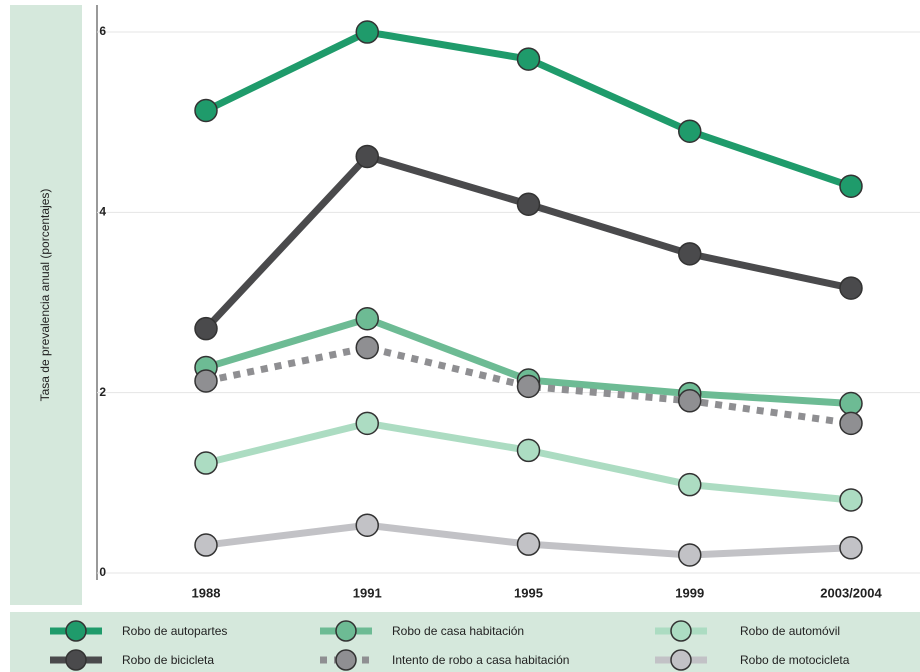 The height and width of the screenshot is (672, 920). What do you see at coordinates (465, 642) in the screenshot?
I see `legend-band` at bounding box center [465, 642].